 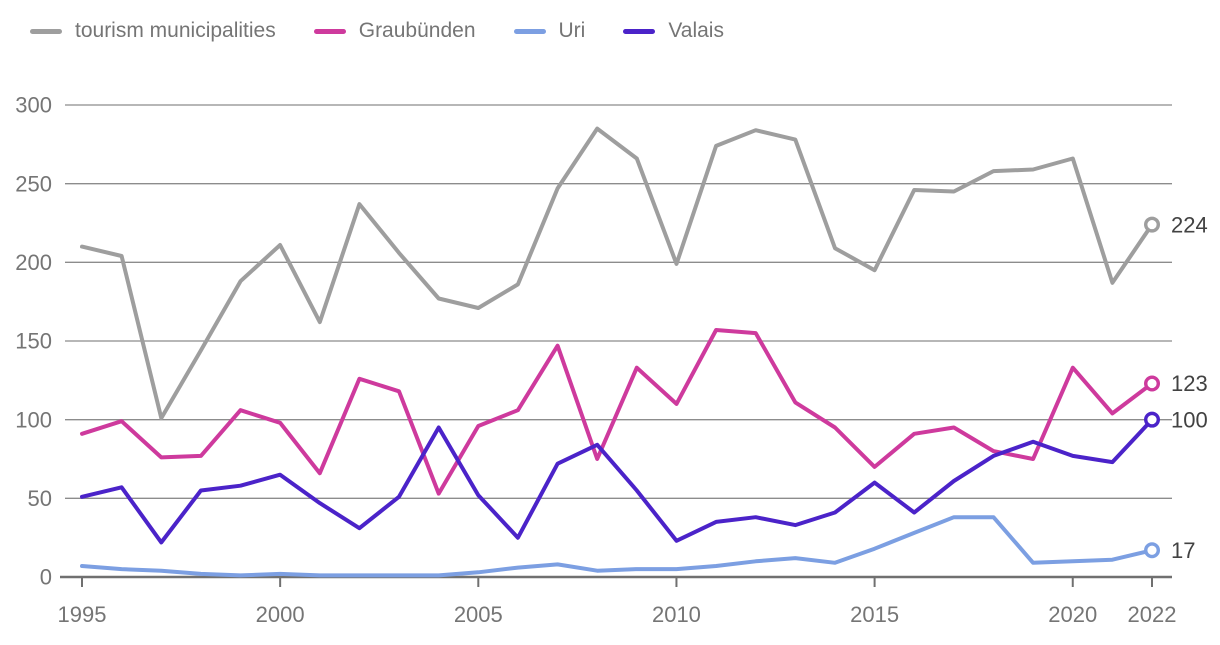 I want to click on legend-swatch-tourism-municipalities, so click(x=46, y=31).